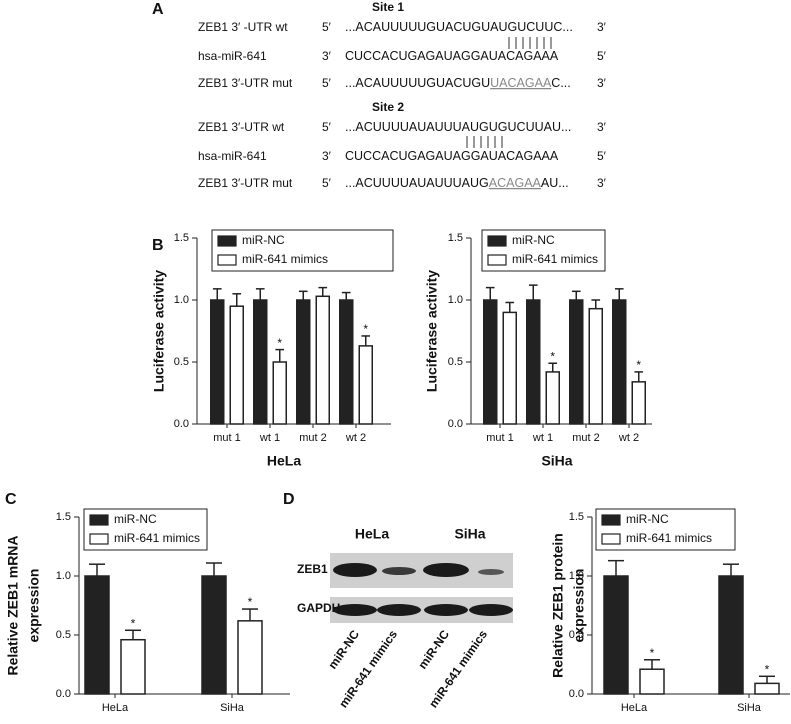 The height and width of the screenshot is (724, 791). What do you see at coordinates (509, 92) in the screenshot?
I see `pairing-lines` at bounding box center [509, 92].